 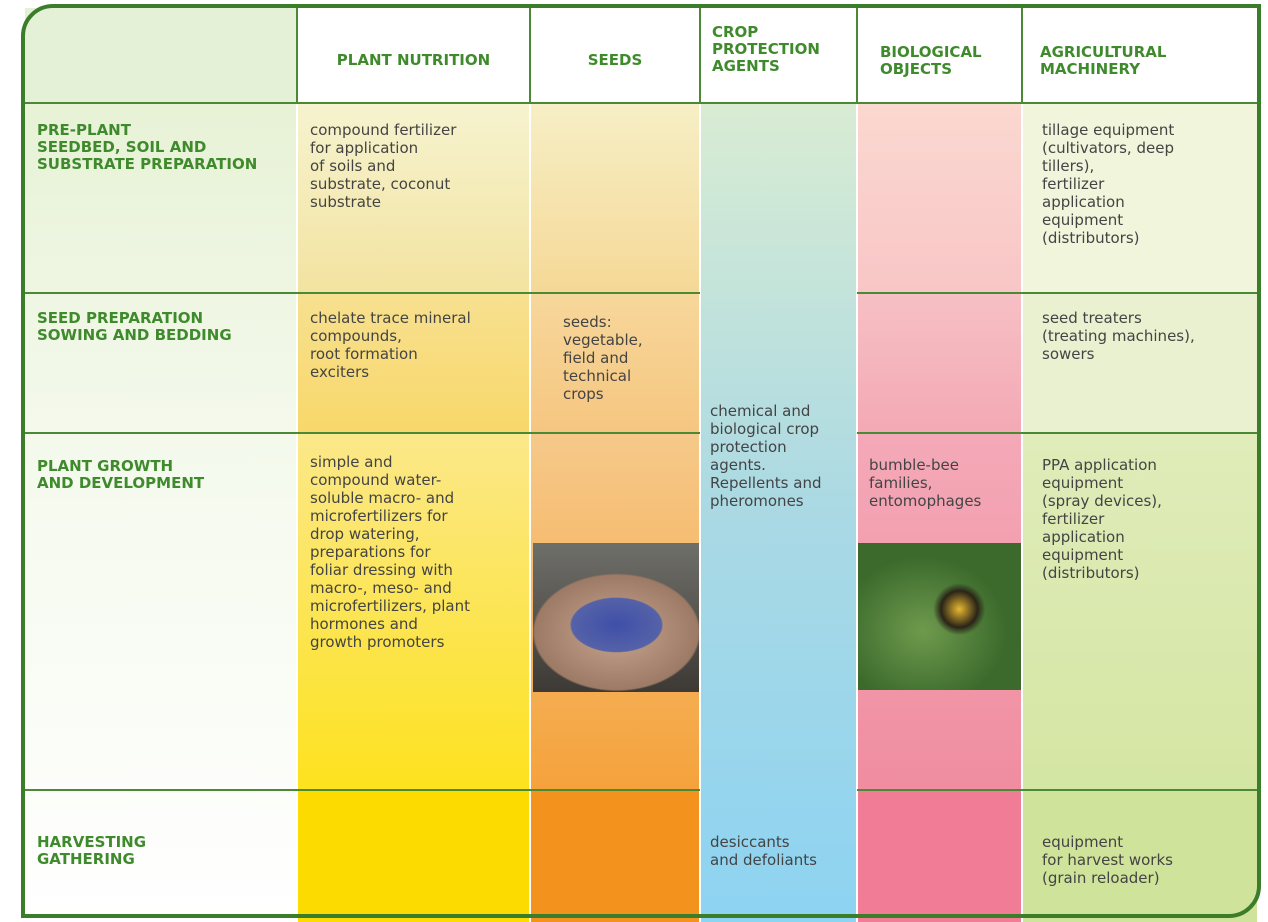 What do you see at coordinates (925, 483) in the screenshot?
I see `cell-text: bumble-bee families, entomophages` at bounding box center [925, 483].